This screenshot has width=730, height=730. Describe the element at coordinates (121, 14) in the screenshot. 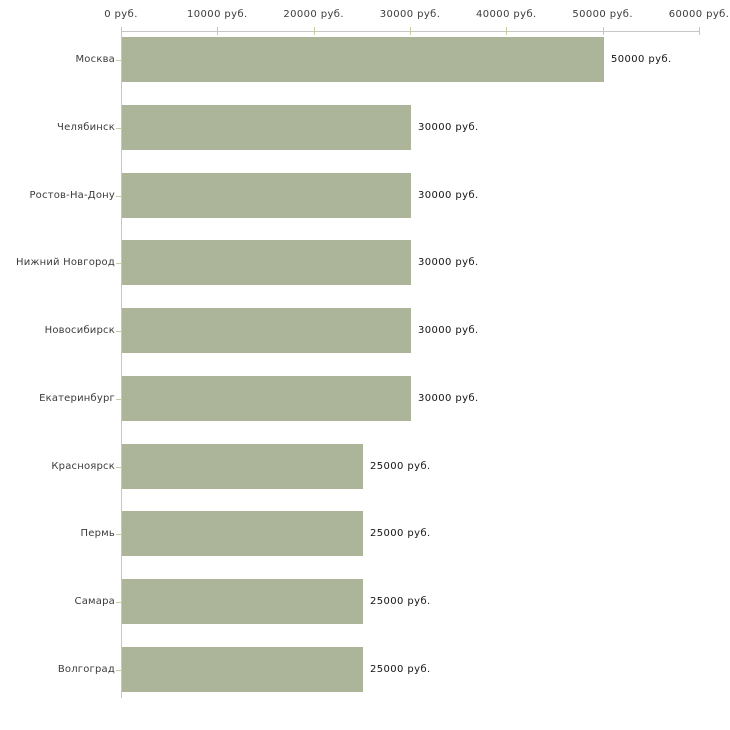

I see `x-axis-tick-label: 0 руб.` at that location.